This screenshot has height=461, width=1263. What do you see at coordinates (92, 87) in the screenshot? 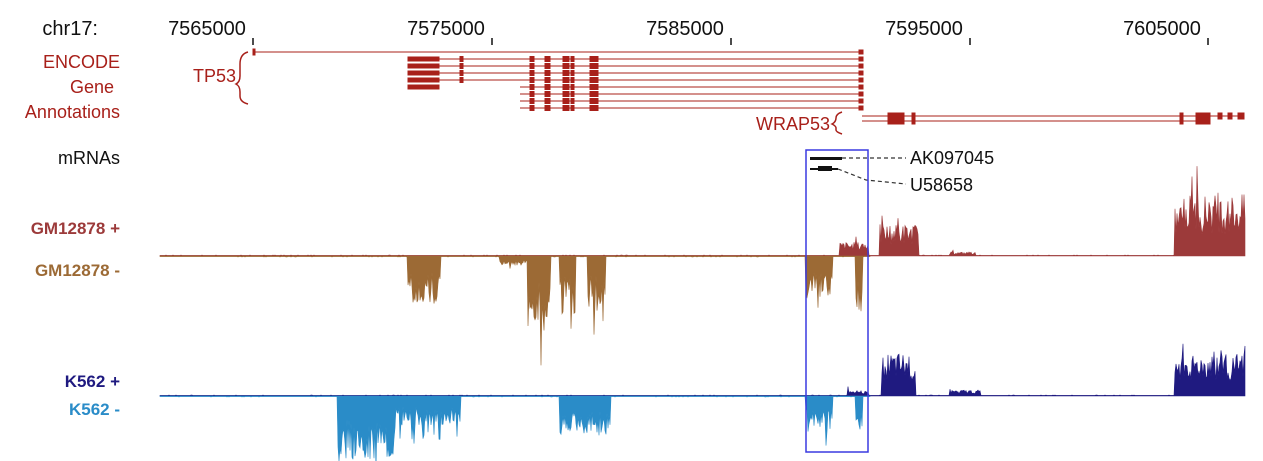
I see `track-label-line: Gene` at bounding box center [92, 87].